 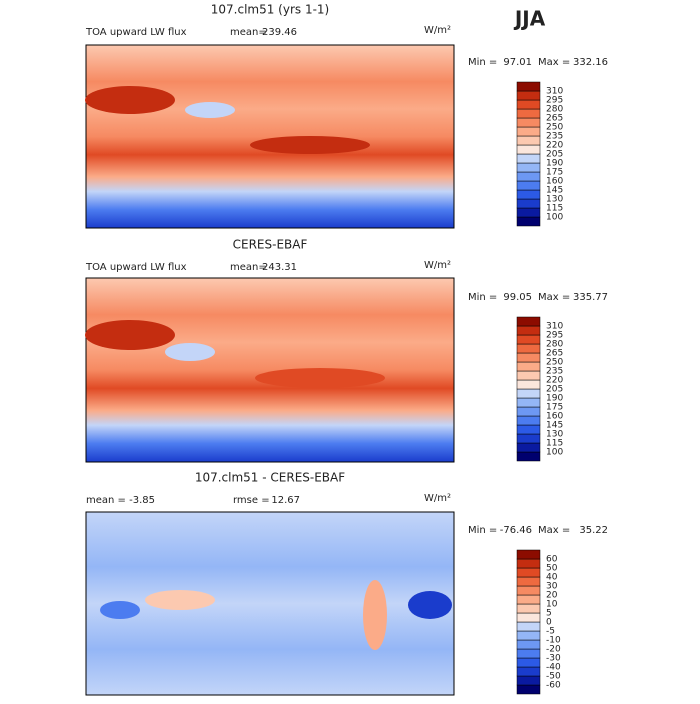 What do you see at coordinates (554, 128) in the screenshot?
I see `colorbar-label: 250` at bounding box center [554, 128].